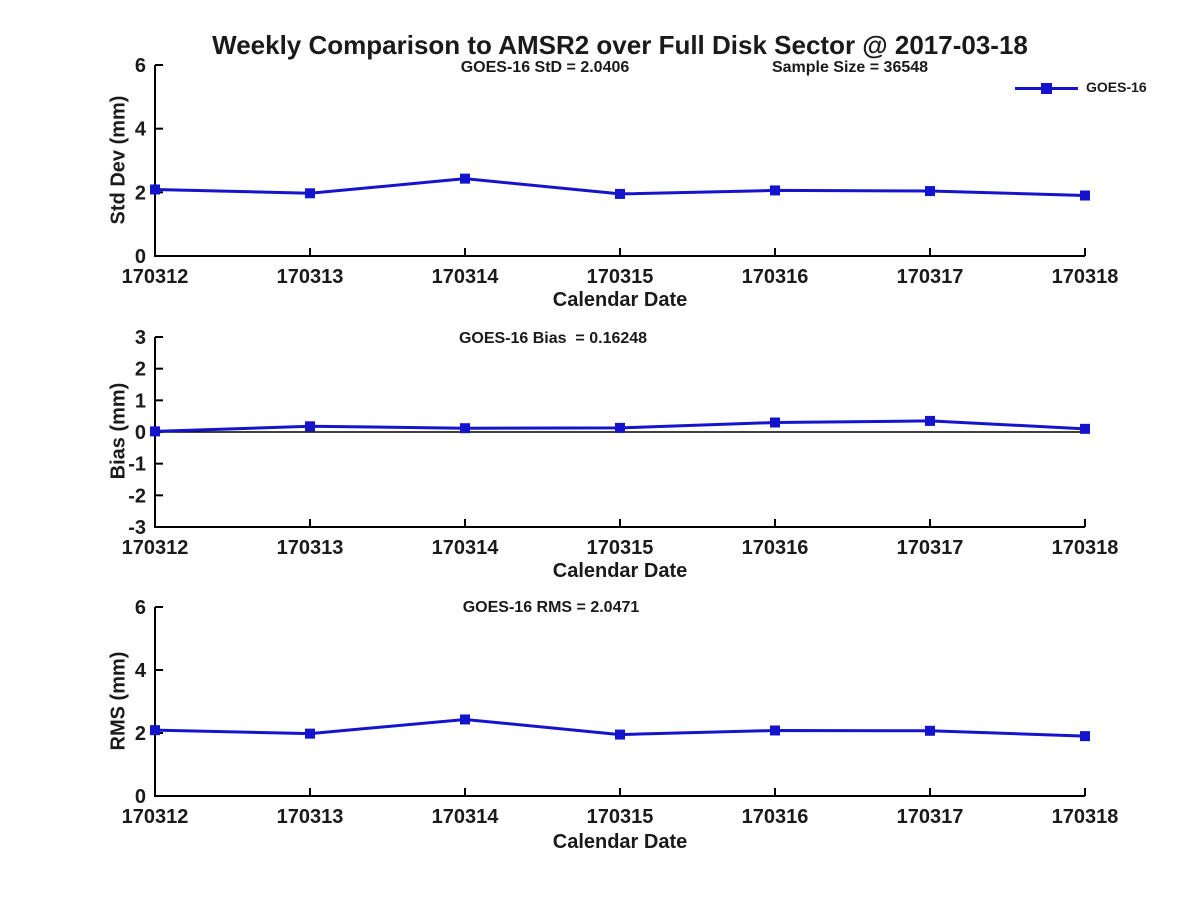 The width and height of the screenshot is (1200, 900). Describe the element at coordinates (1046, 88) in the screenshot. I see `legend-marker-icon` at that location.